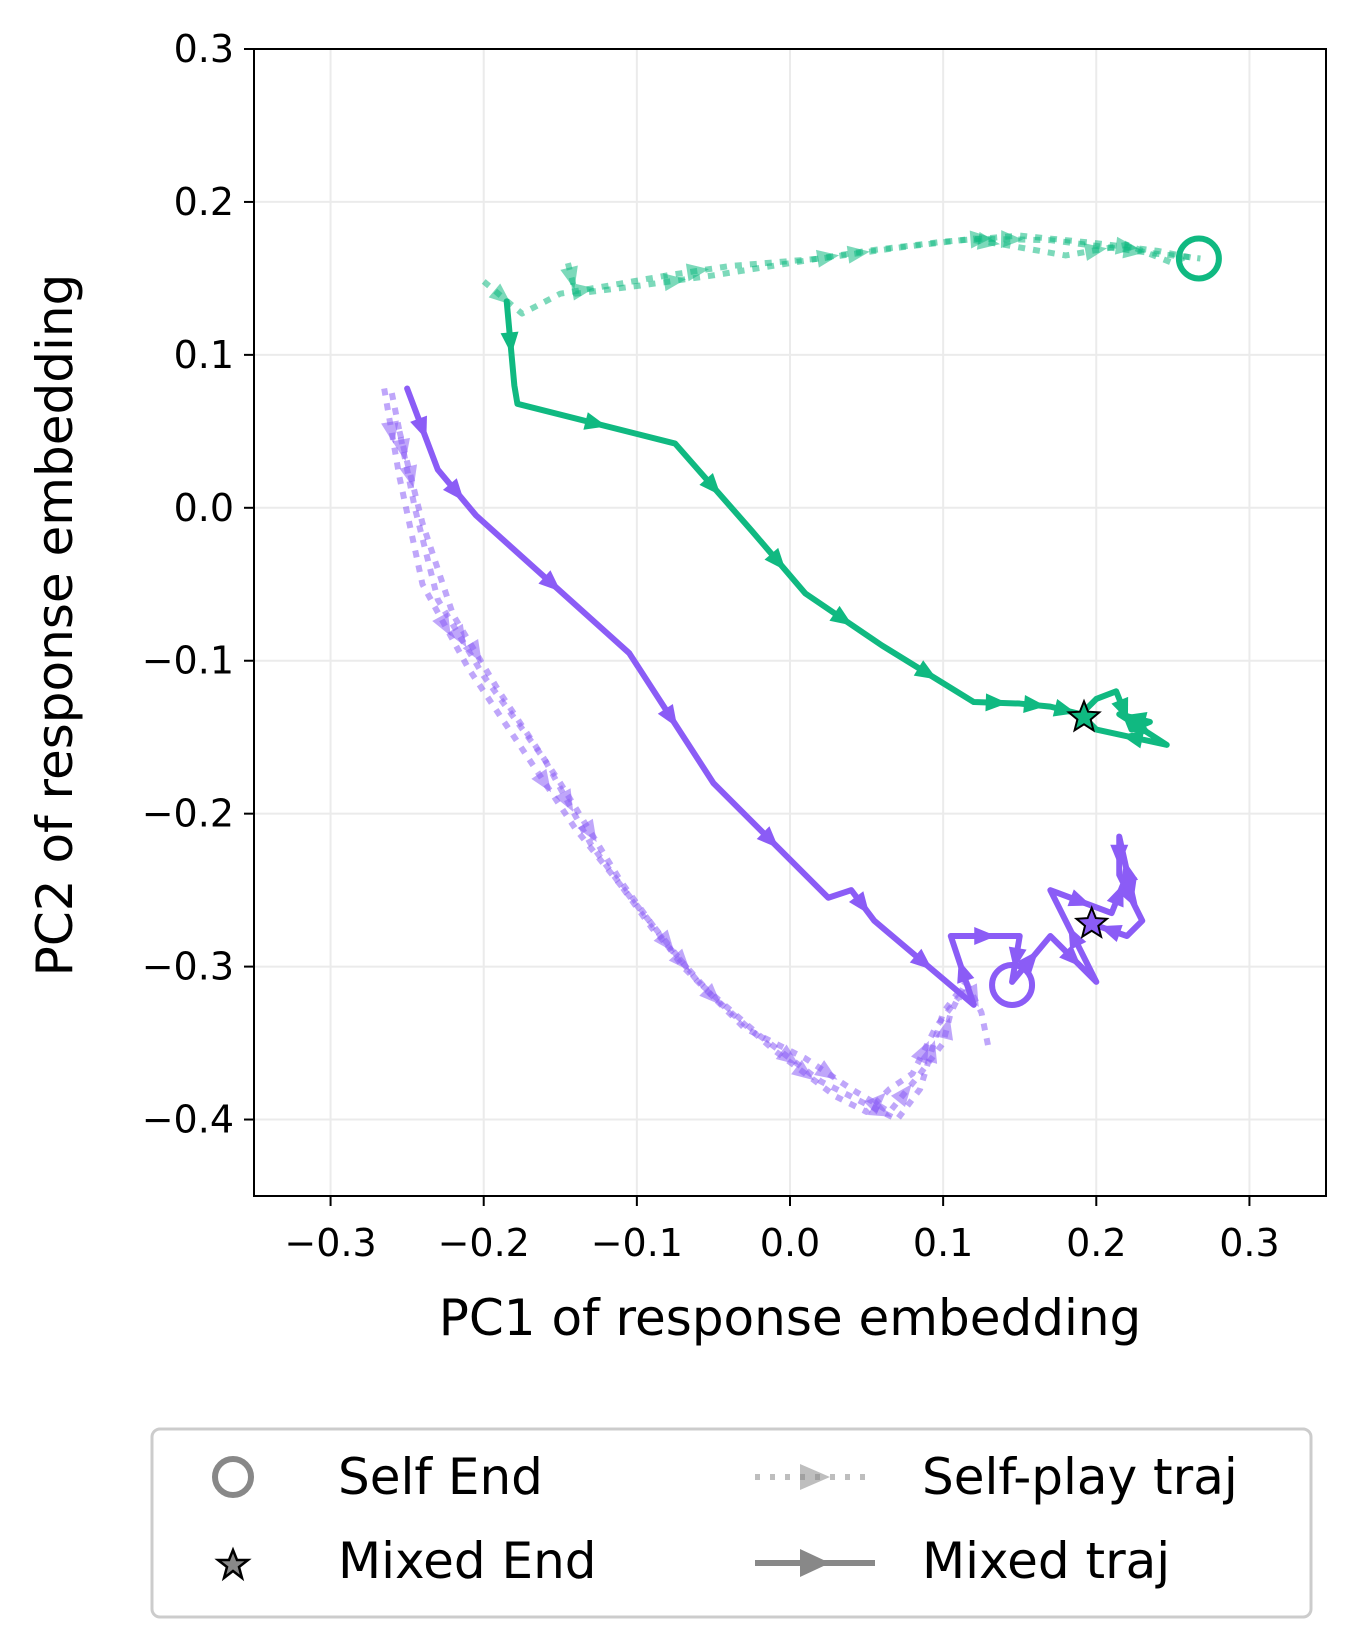 This screenshot has height=1650, width=1358. What do you see at coordinates (188, 1120) in the screenshot?
I see `y-tick-label: −0.4` at bounding box center [188, 1120].